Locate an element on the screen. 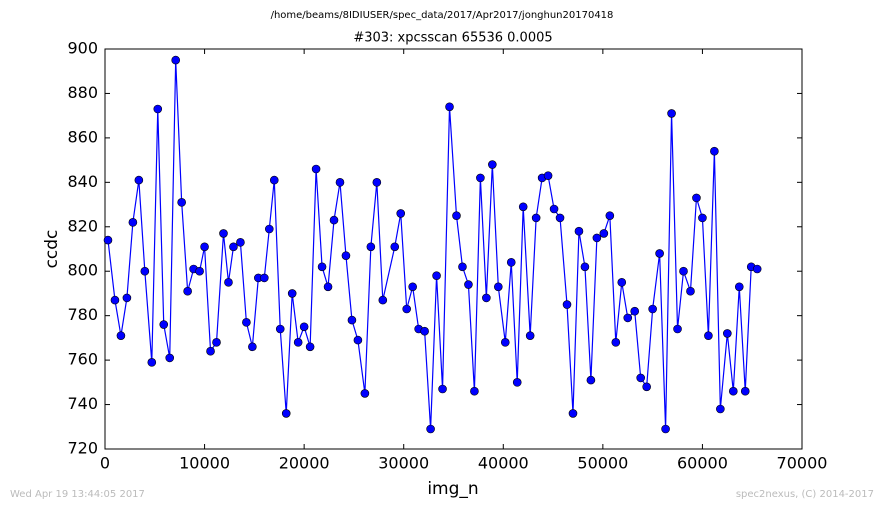 This screenshot has width=884, height=509. y-tick-label: 860 is located at coordinates (82, 136).